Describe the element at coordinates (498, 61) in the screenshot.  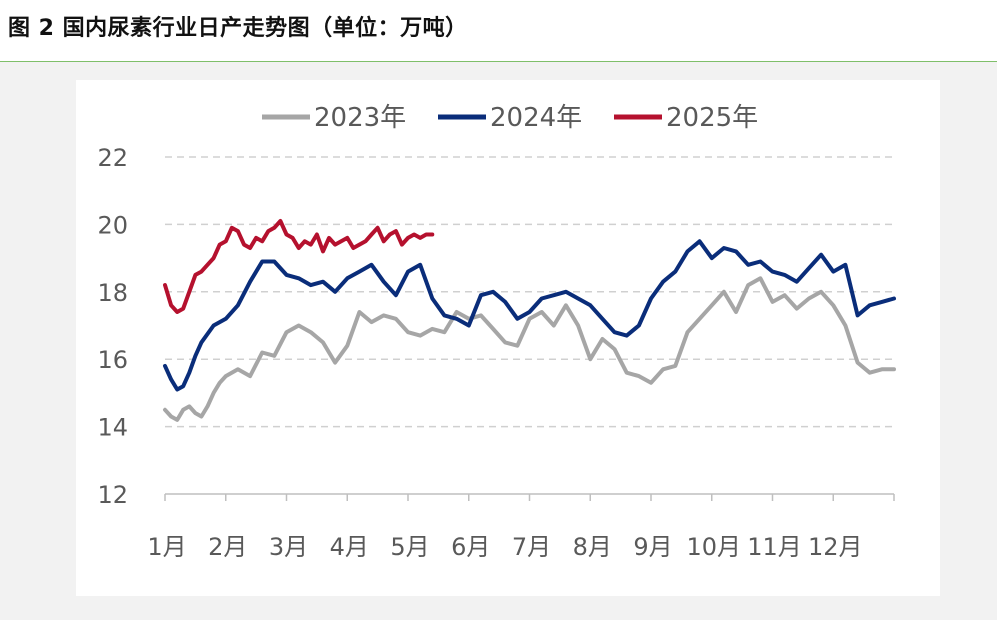
I see `title-divider` at that location.